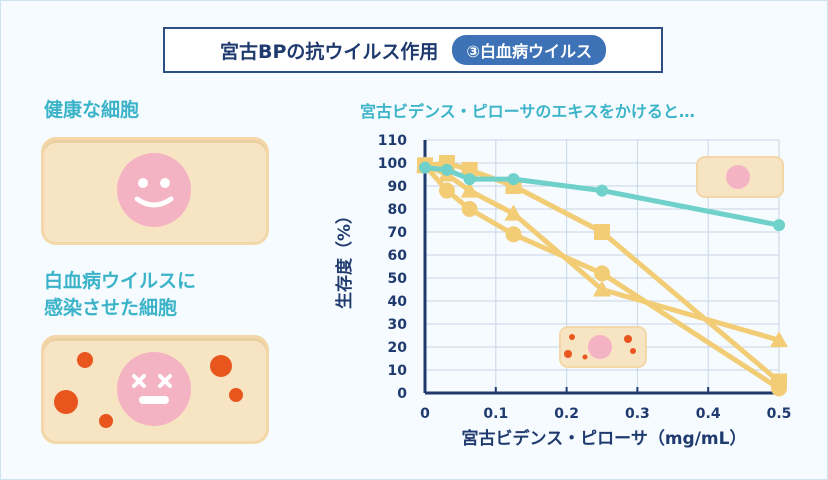 The height and width of the screenshot is (480, 828). What do you see at coordinates (120, 281) in the screenshot?
I see `infected-label-line1: 白血病ウイルスに` at bounding box center [120, 281].